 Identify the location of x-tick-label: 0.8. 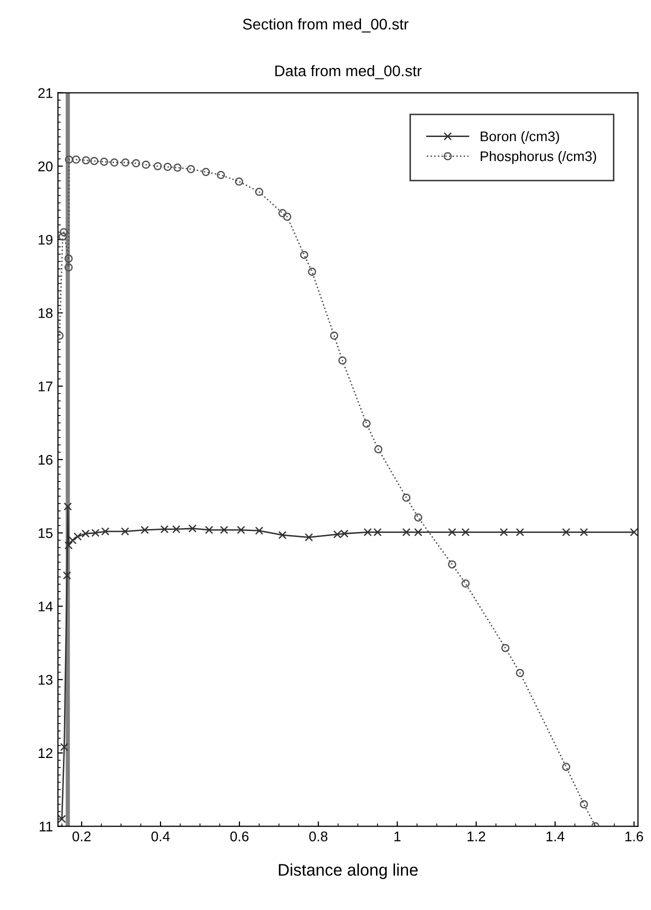
(318, 837).